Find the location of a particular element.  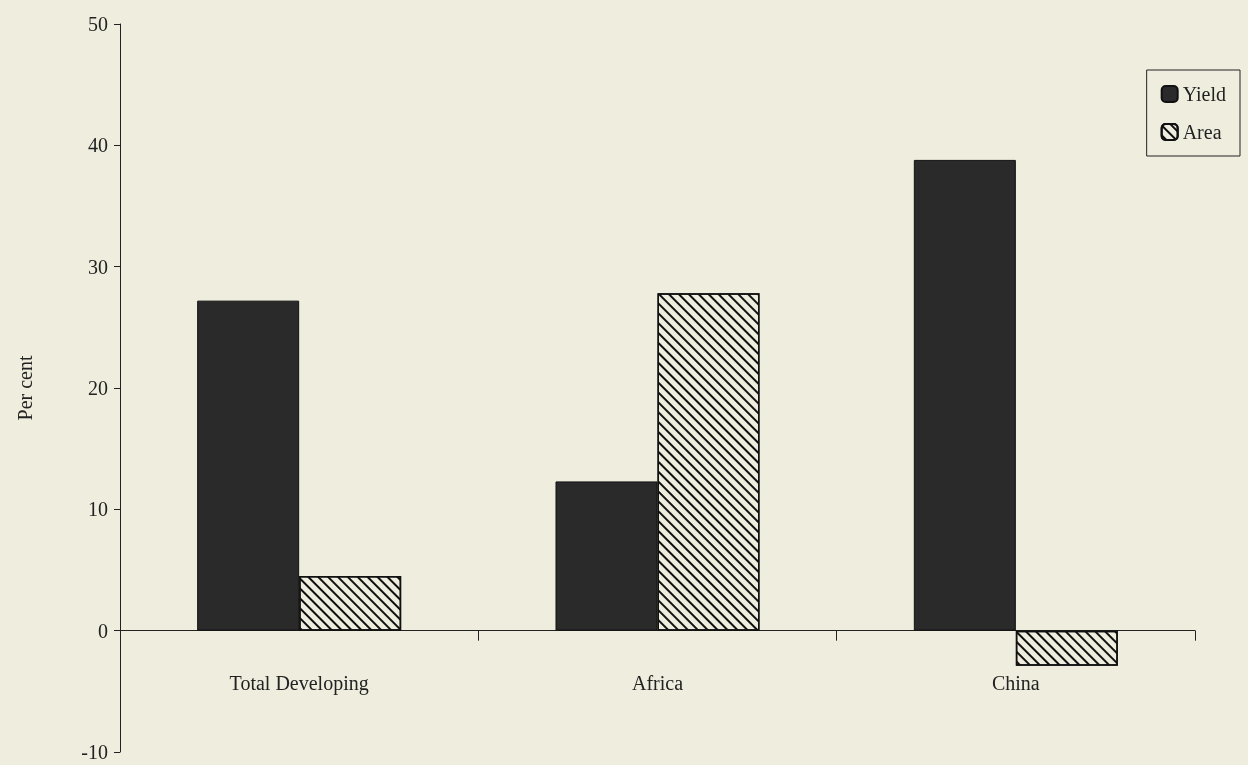

x-tick-label: Africa is located at coordinates (657, 682).